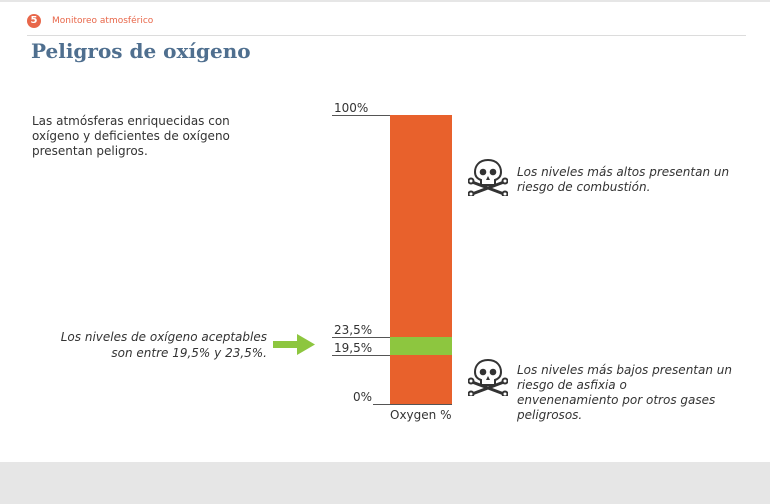 Image resolution: width=770 pixels, height=504 pixels. I want to click on bar-segment-acceptable, so click(421, 346).